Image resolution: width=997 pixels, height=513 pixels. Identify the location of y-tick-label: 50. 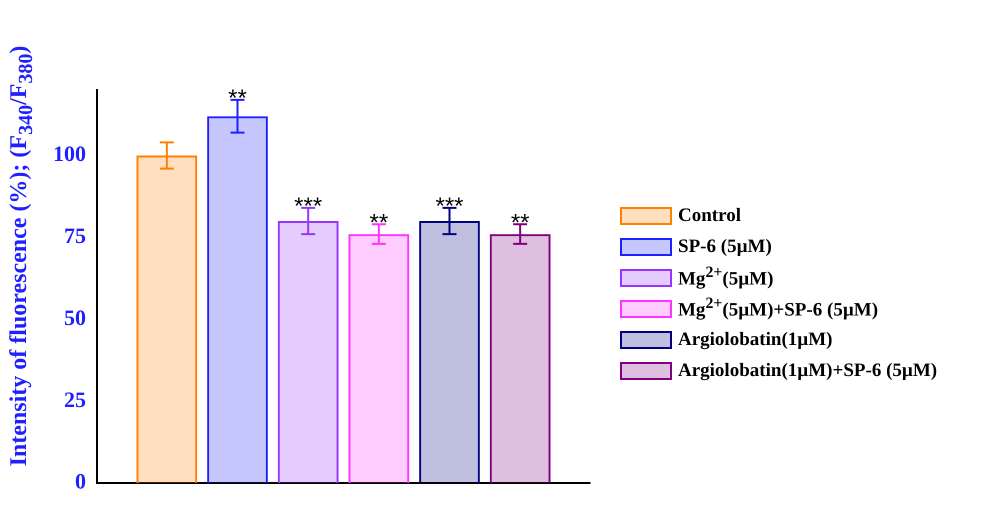
(75, 317).